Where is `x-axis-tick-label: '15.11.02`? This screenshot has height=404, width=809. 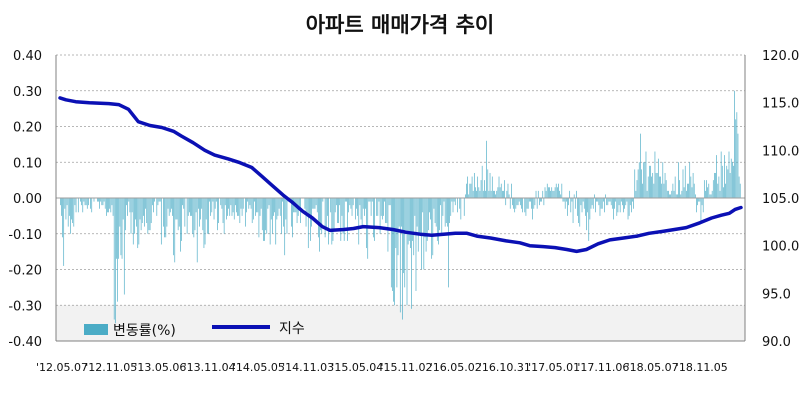
x-axis-tick-label: '15.11.02 is located at coordinates (407, 367).